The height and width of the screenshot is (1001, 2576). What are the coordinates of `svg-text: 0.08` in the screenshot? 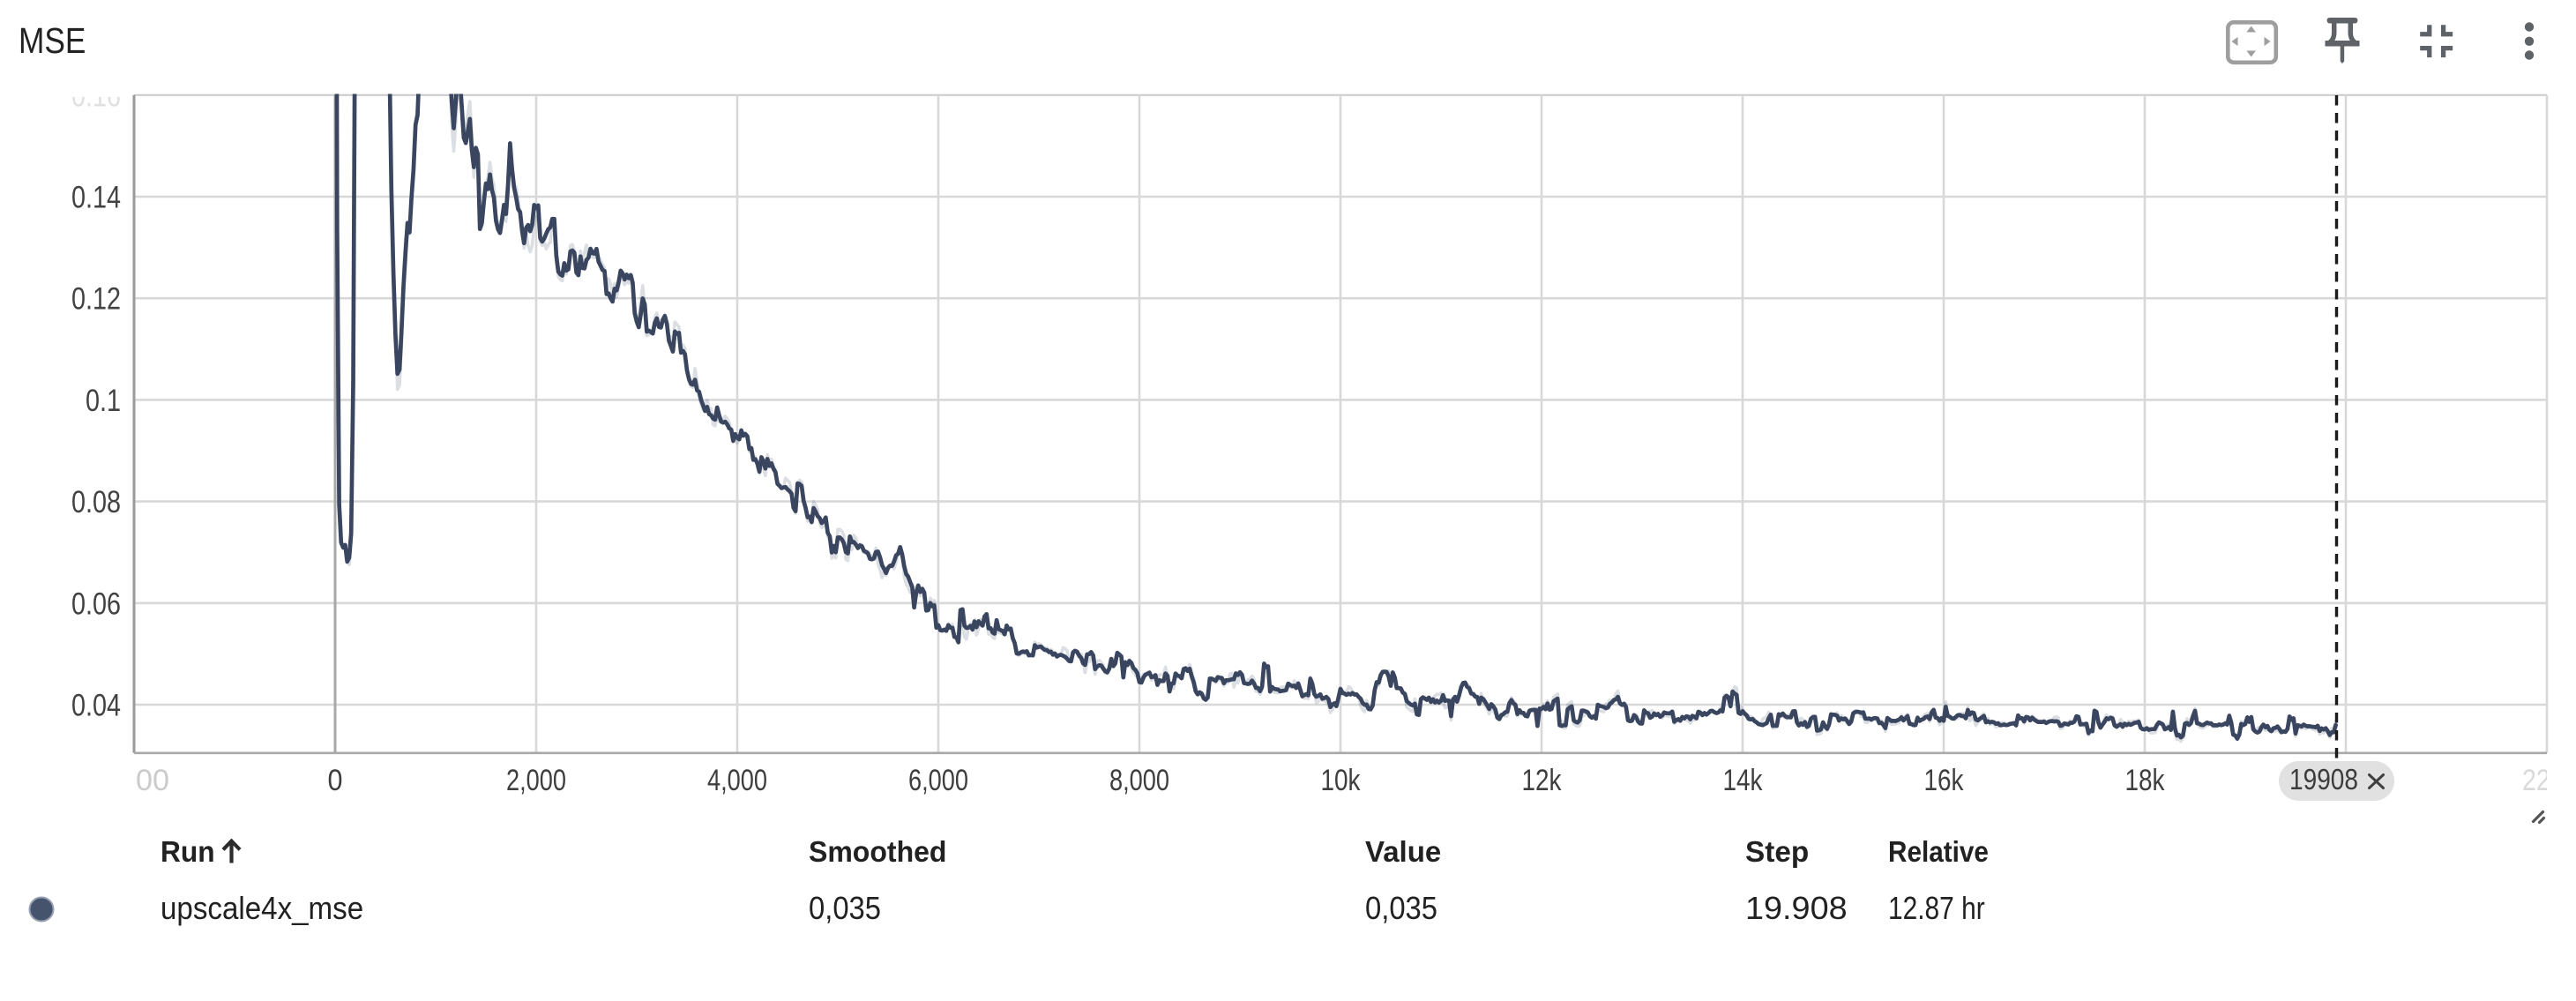 It's located at (96, 502).